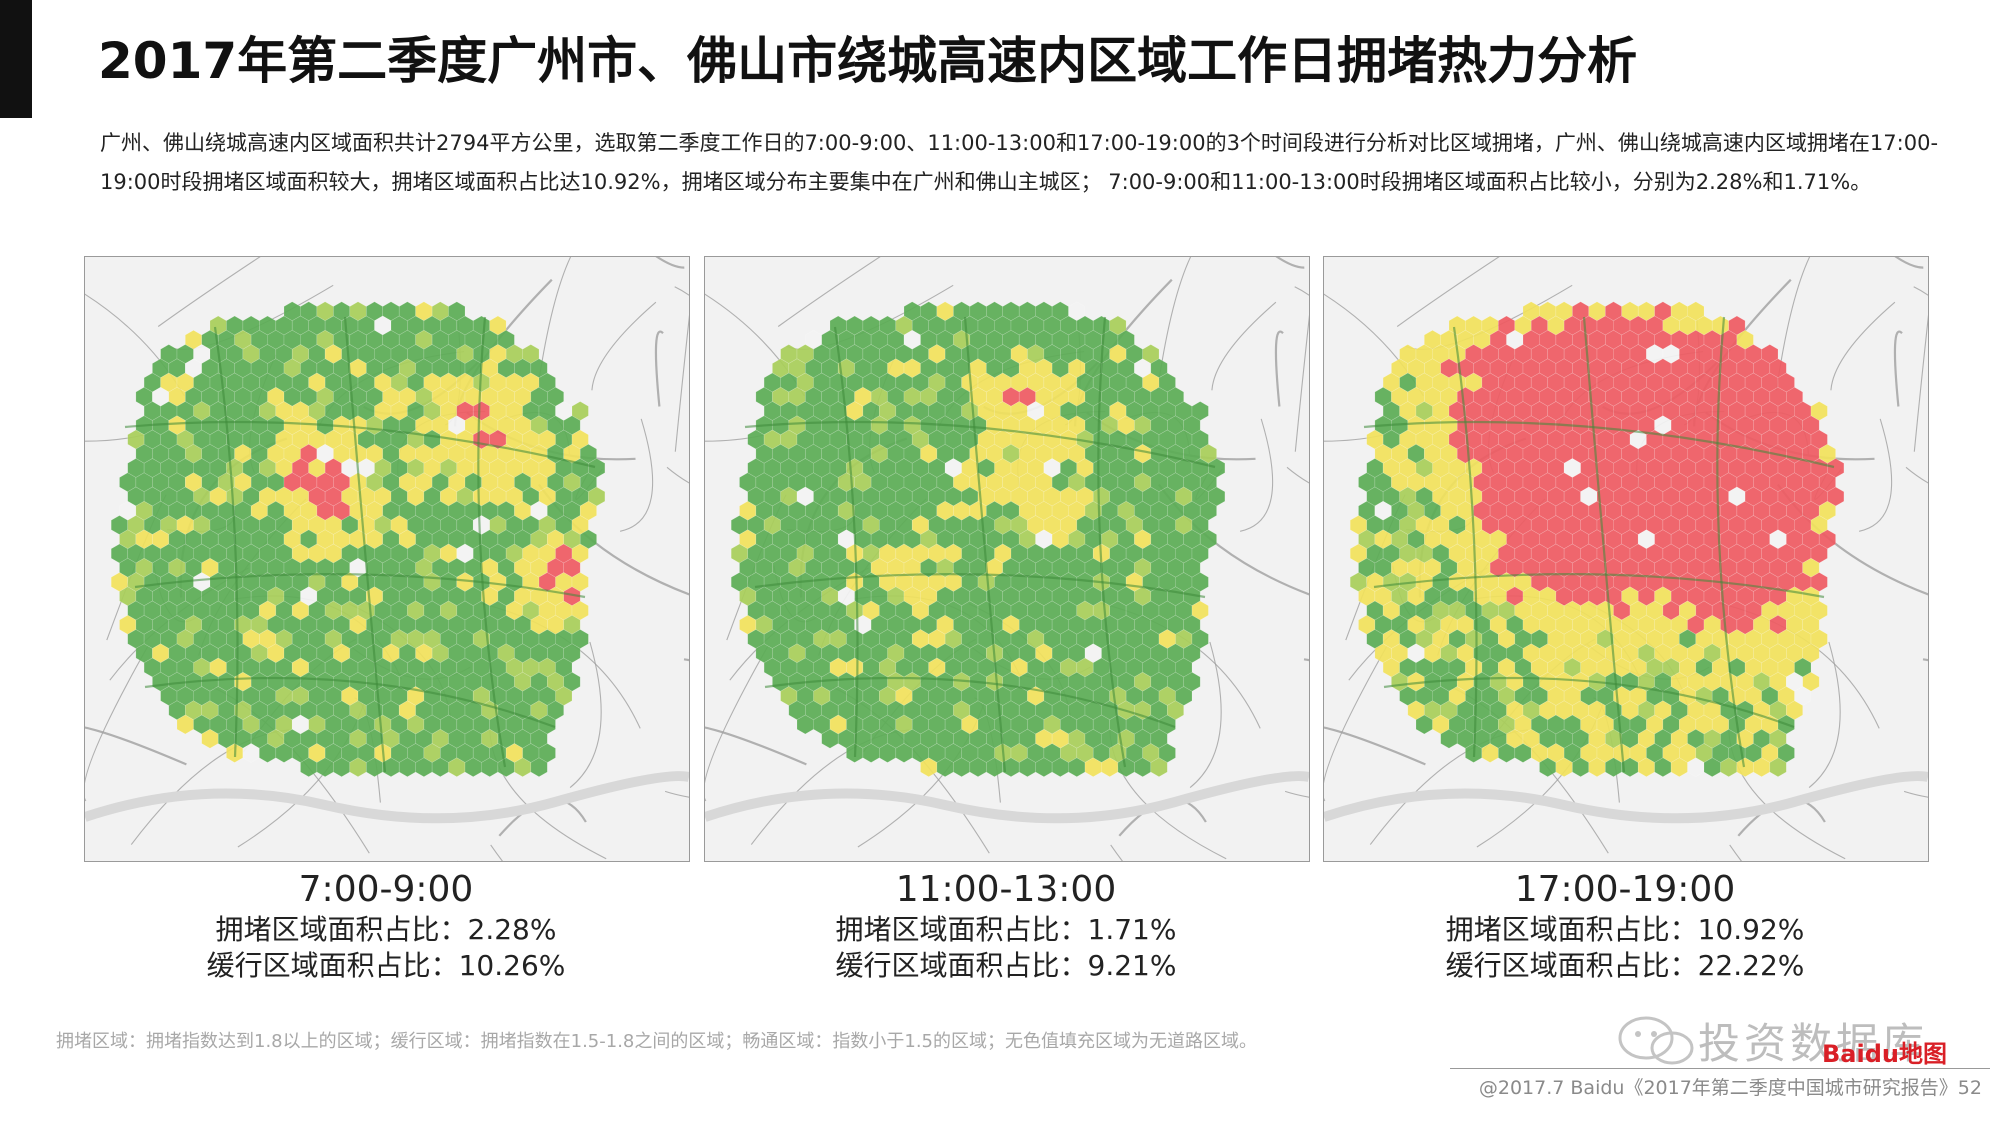 Image resolution: width=2000 pixels, height=1125 pixels. Describe the element at coordinates (1720, 1068) in the screenshot. I see `footer-rule` at that location.